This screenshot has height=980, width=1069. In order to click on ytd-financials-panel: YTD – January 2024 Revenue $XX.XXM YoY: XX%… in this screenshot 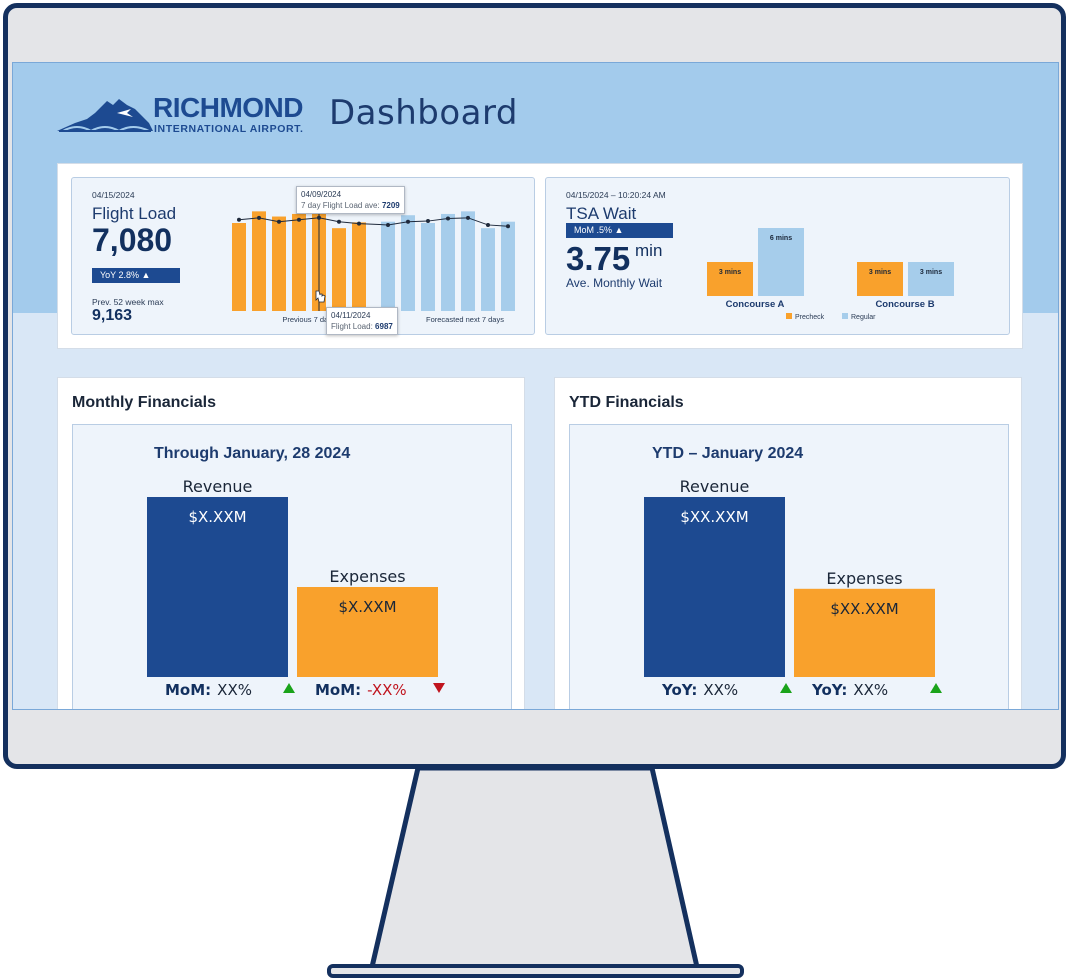, I will do `click(789, 567)`.